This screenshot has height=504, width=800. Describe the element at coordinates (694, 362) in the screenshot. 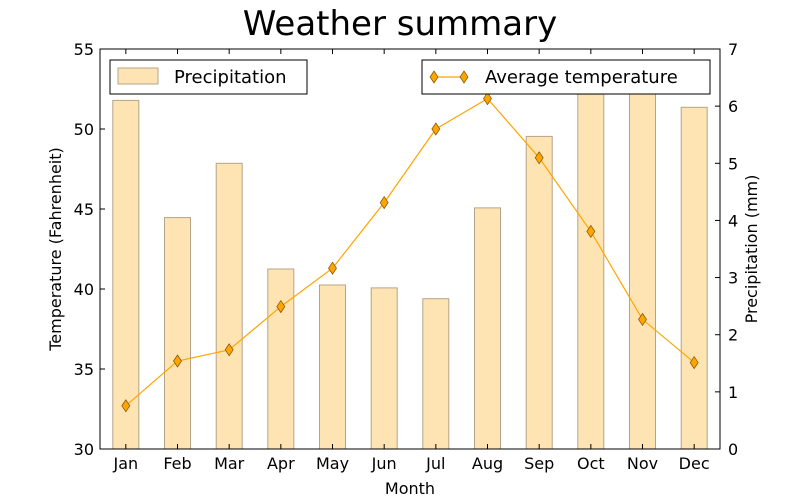

I see `point-temperature-dec` at that location.